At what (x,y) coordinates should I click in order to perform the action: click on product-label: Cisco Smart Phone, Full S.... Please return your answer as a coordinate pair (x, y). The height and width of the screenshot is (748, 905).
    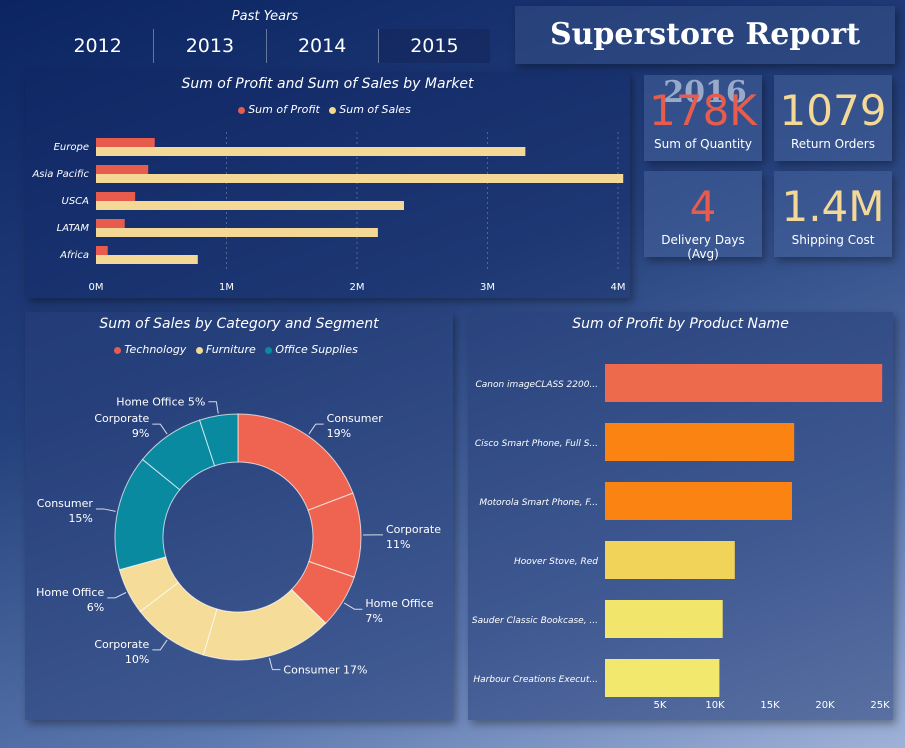
    Looking at the image, I should click on (536, 444).